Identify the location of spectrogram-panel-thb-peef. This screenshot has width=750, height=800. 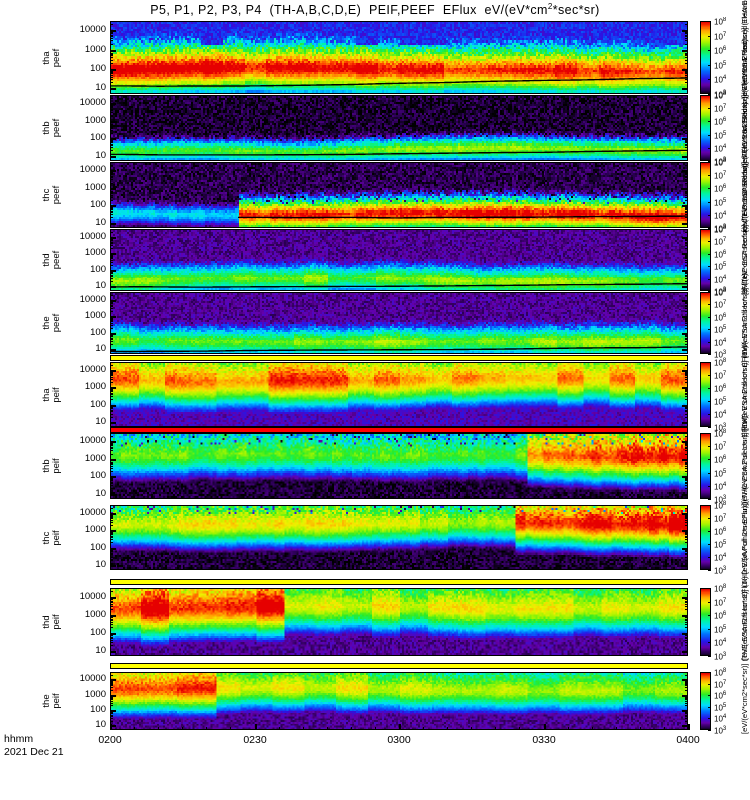
(399, 128).